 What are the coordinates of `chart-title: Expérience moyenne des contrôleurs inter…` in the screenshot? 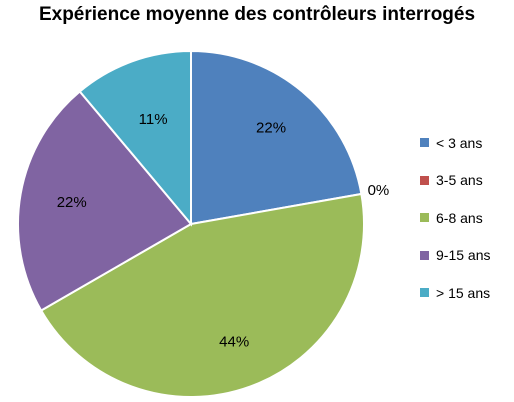 It's located at (257, 14).